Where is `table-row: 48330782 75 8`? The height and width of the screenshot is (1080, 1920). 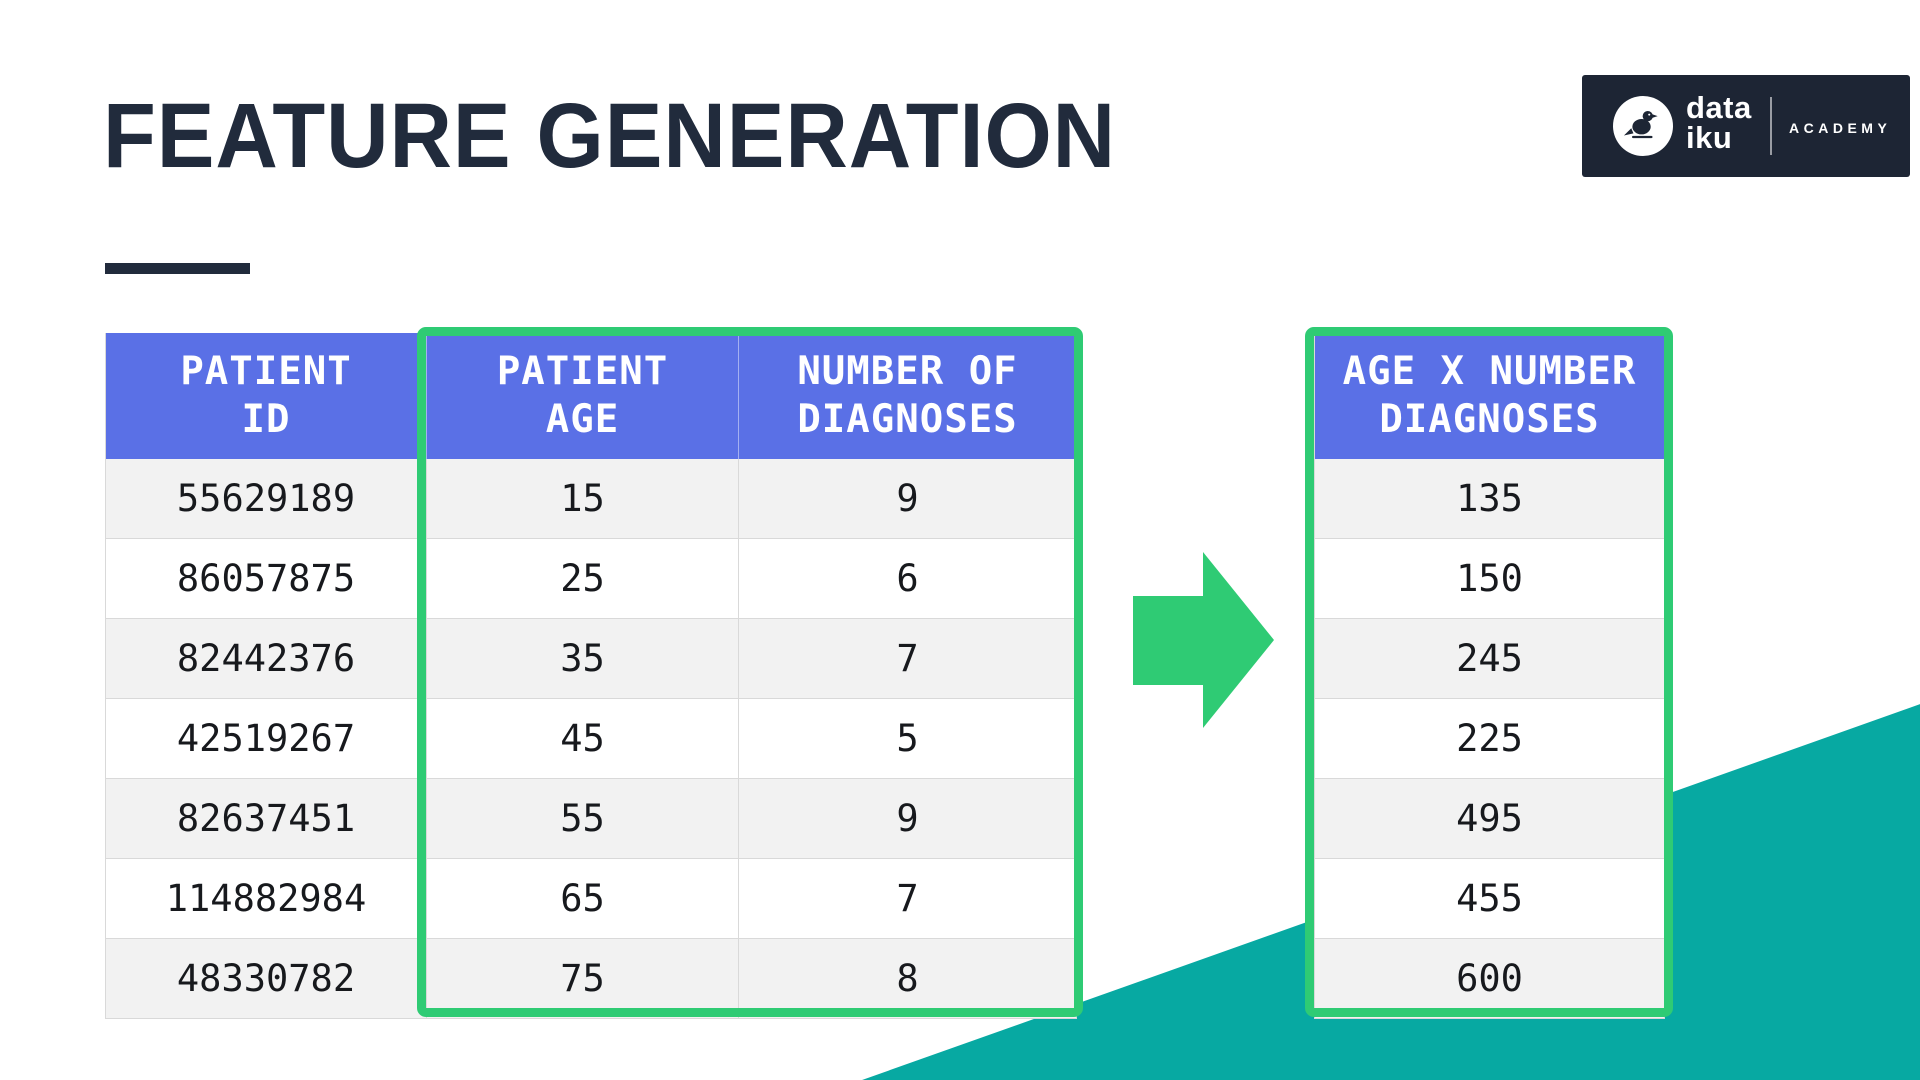 table-row: 48330782 75 8 is located at coordinates (591, 979).